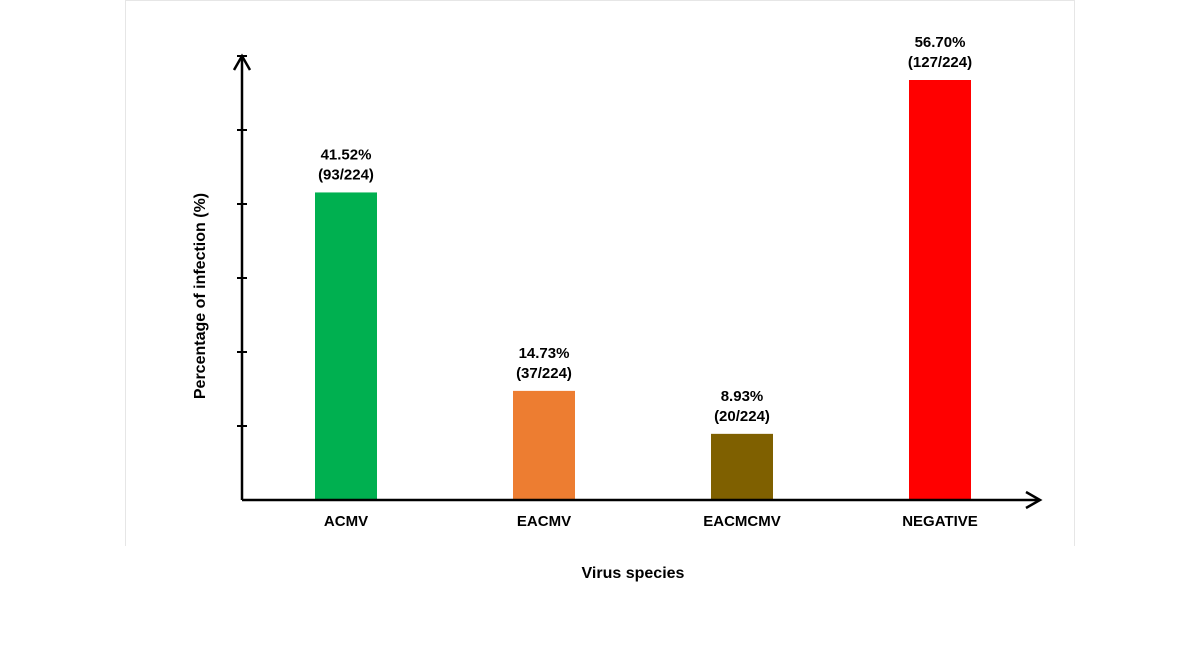  I want to click on category-label: NEGATIVE, so click(940, 521).